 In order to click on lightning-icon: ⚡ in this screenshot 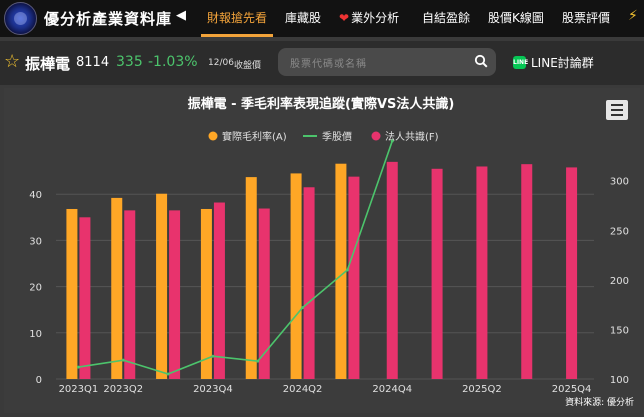, I will do `click(633, 16)`.